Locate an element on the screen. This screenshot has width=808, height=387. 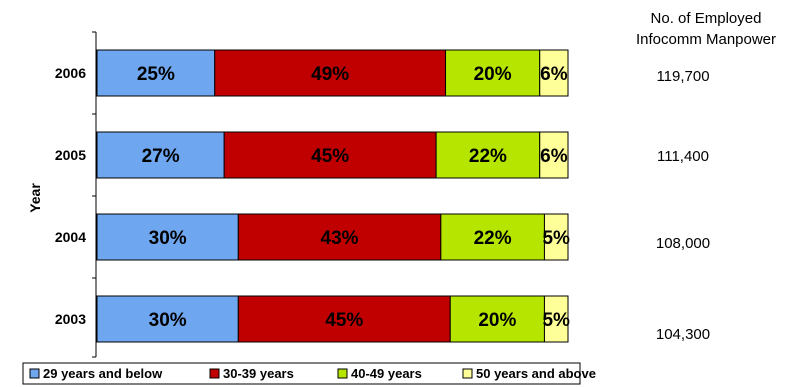
bar-2004-29-years-and-below is located at coordinates (167, 237).